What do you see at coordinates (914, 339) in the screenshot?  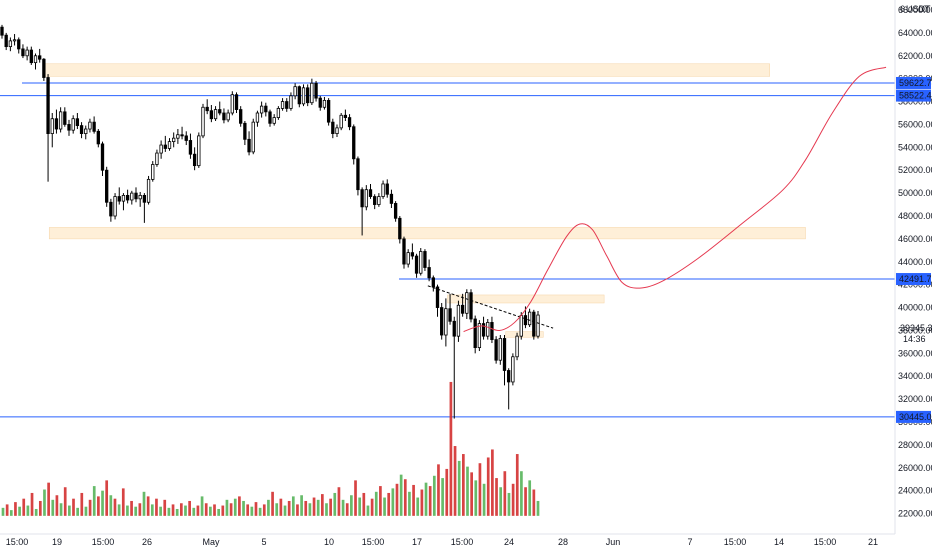 I see `bar-countdown: 14:36` at bounding box center [914, 339].